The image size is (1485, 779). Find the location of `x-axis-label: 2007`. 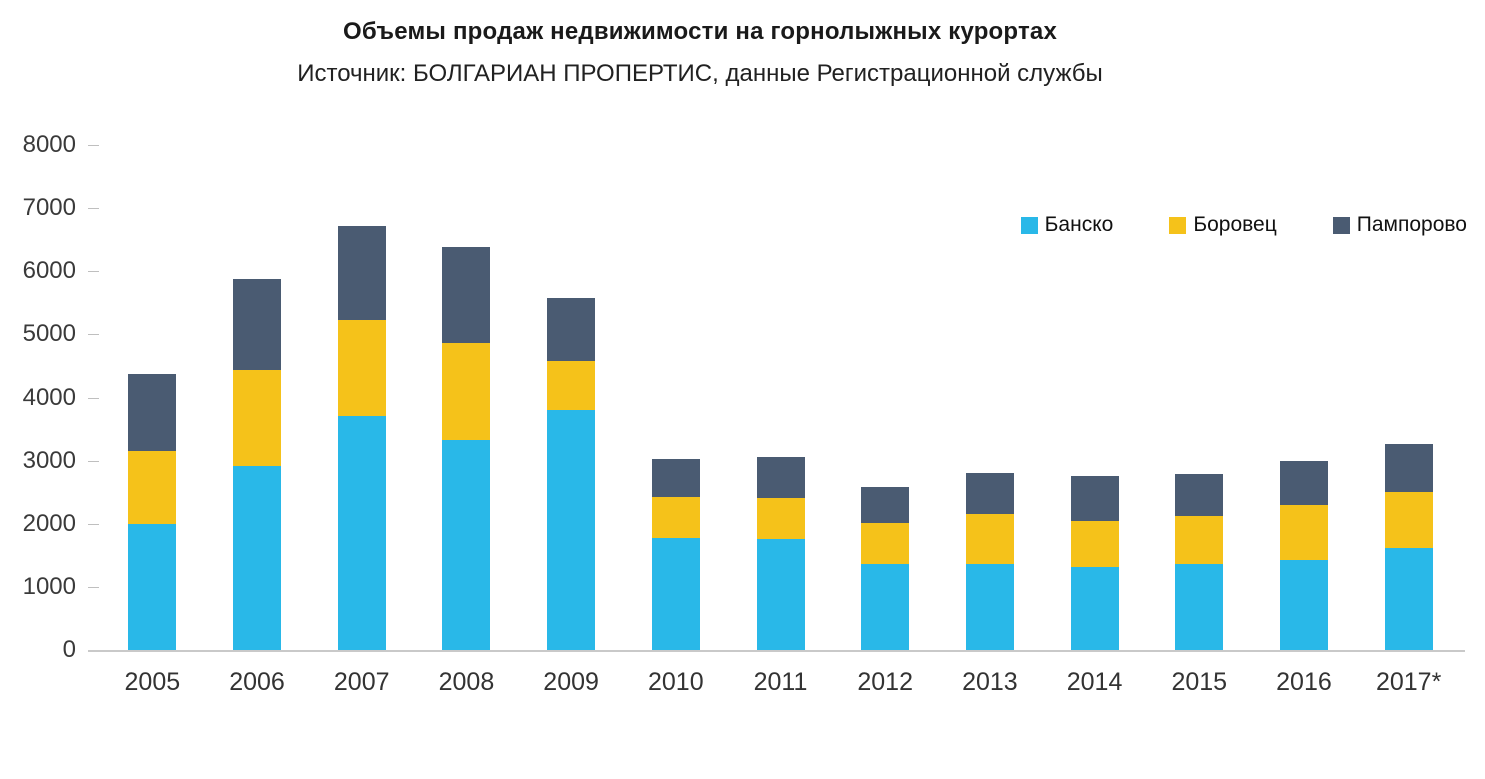

x-axis-label: 2007 is located at coordinates (361, 682).